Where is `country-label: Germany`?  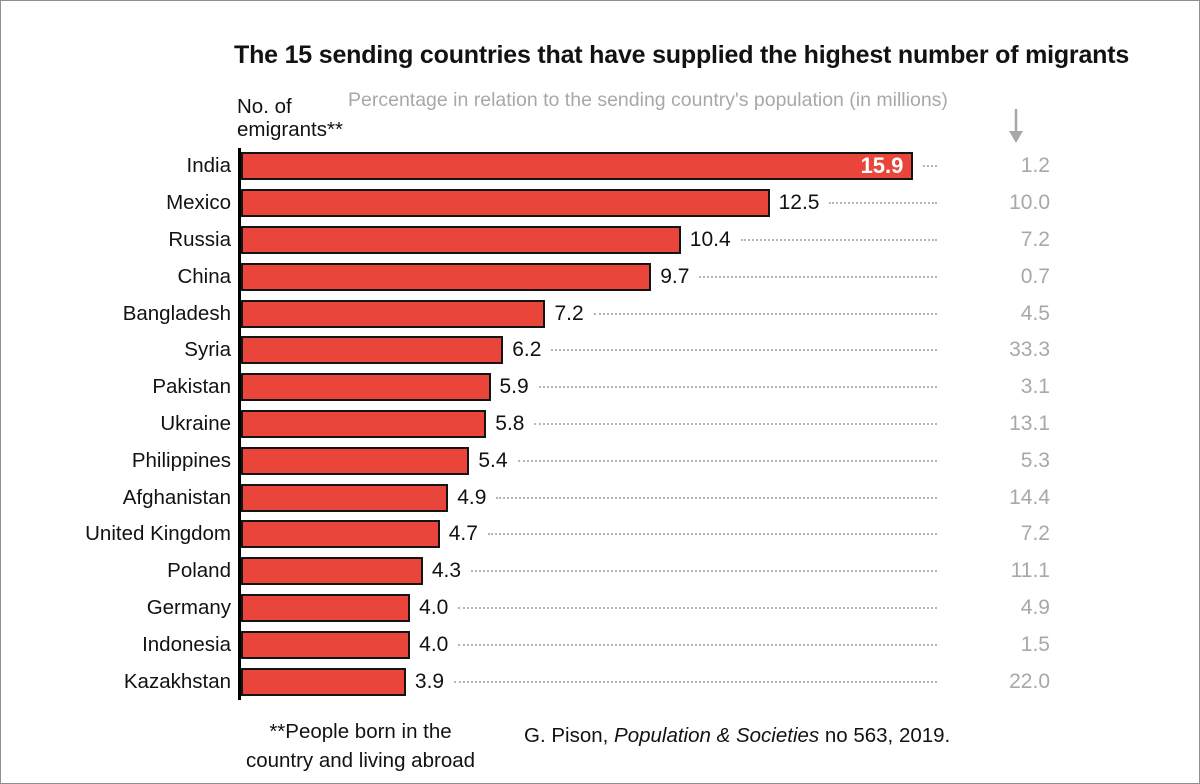 country-label: Germany is located at coordinates (188, 607).